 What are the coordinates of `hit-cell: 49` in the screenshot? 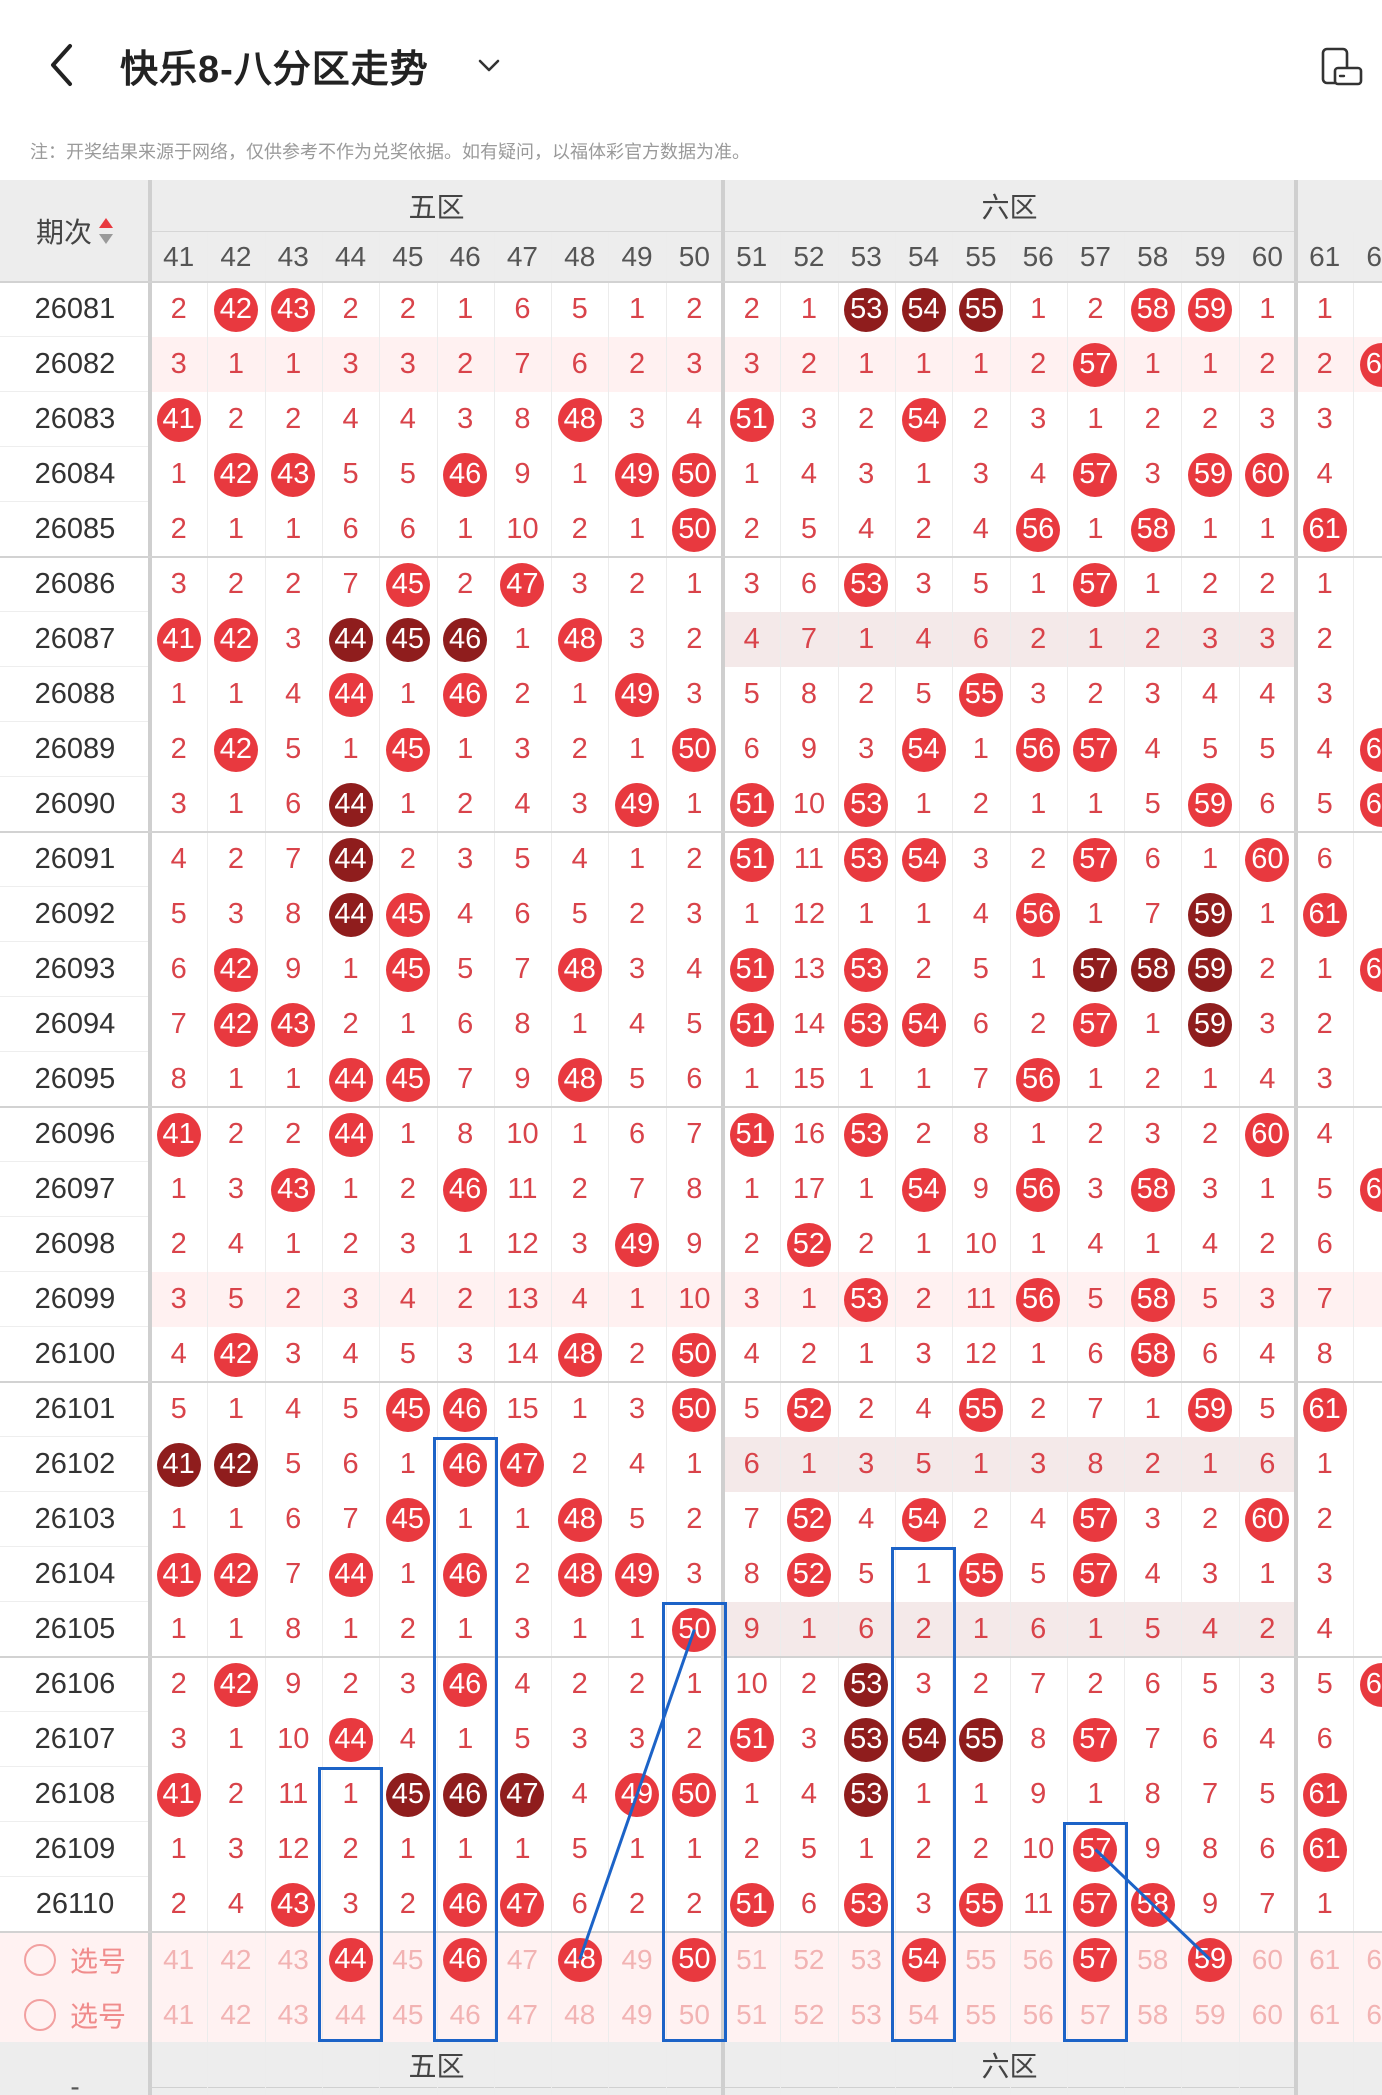 It's located at (636, 1574).